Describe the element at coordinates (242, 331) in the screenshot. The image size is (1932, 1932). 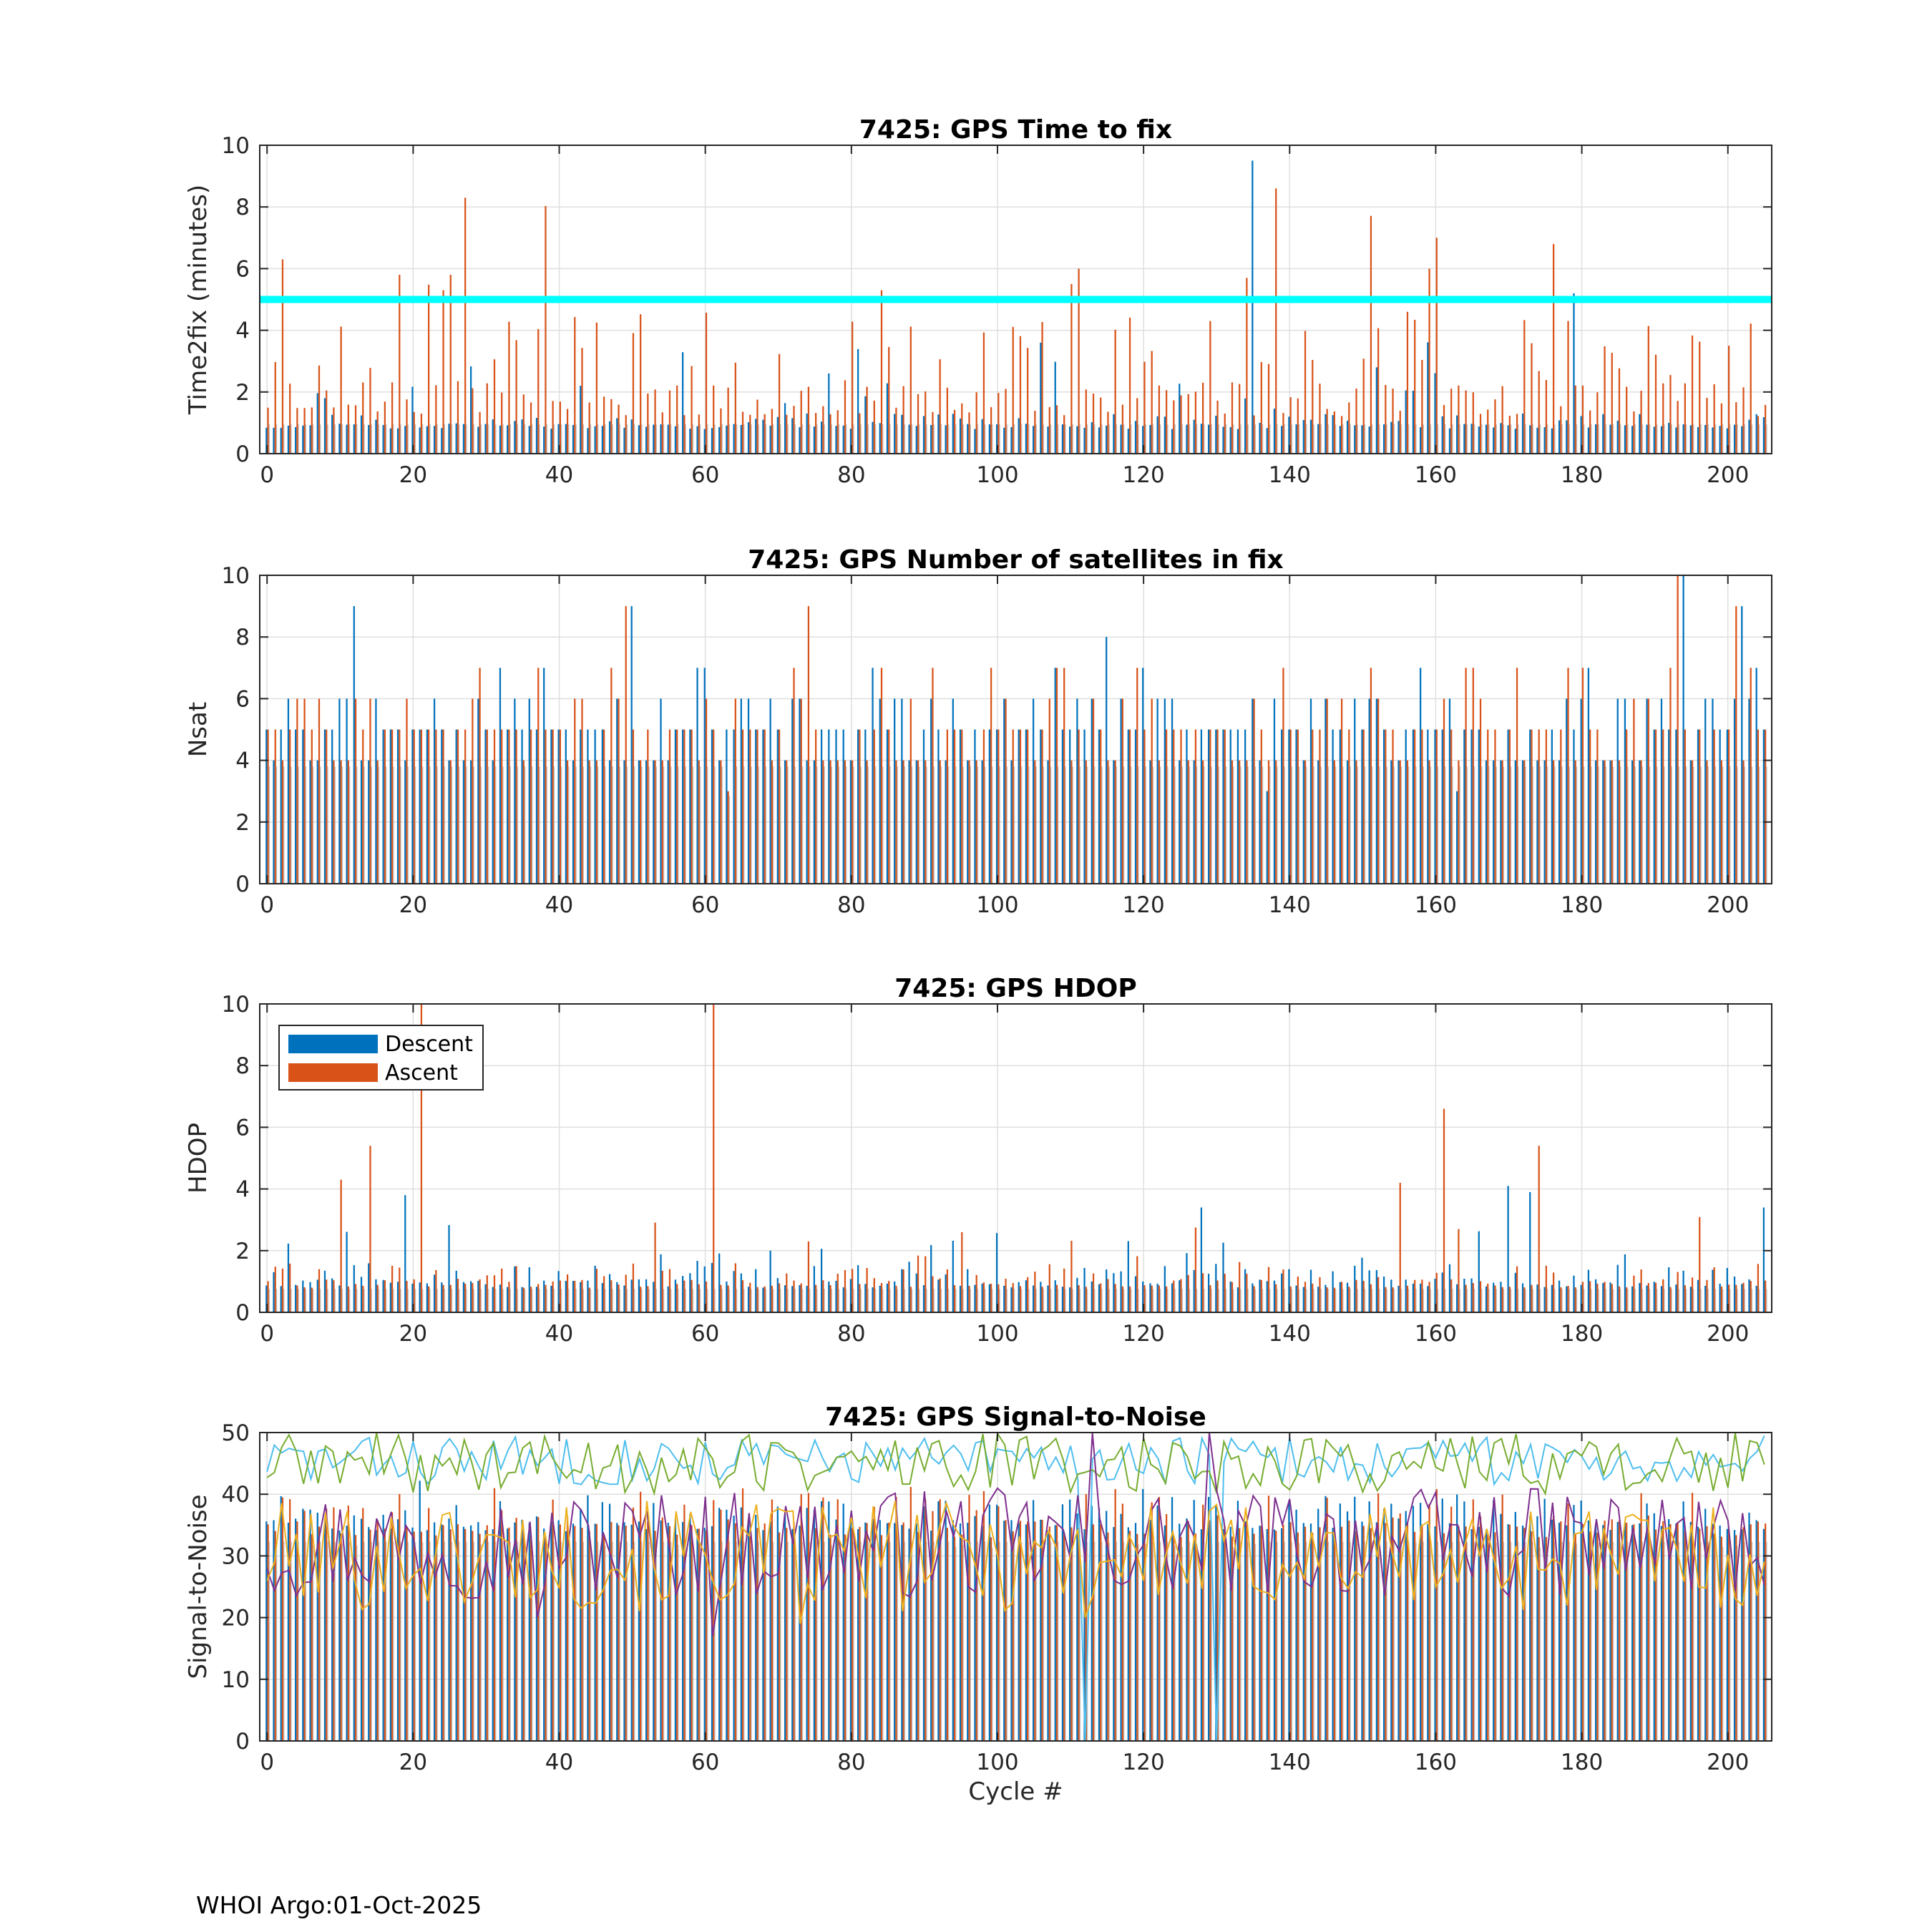
I see `y-tick-label: 4` at that location.